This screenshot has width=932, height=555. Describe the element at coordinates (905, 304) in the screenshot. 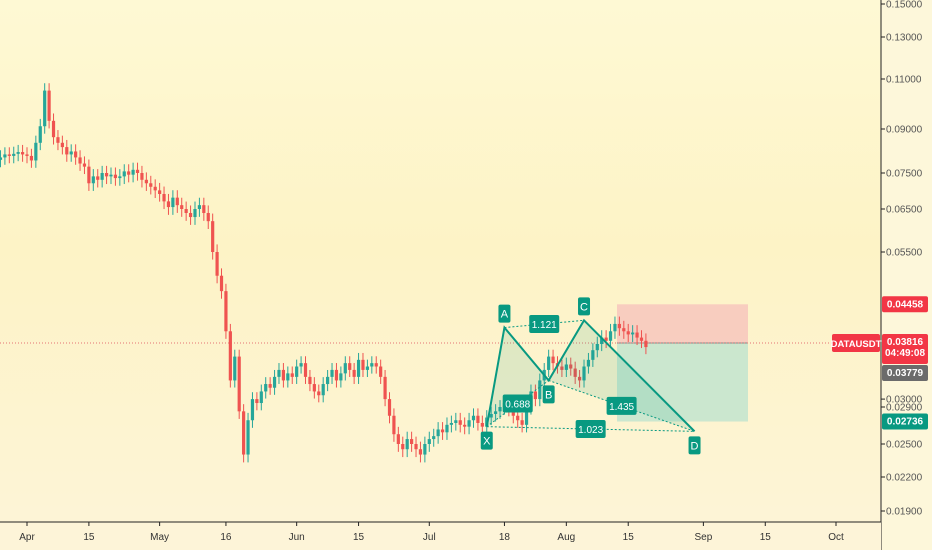

I see `stop-price-tag-bg` at that location.